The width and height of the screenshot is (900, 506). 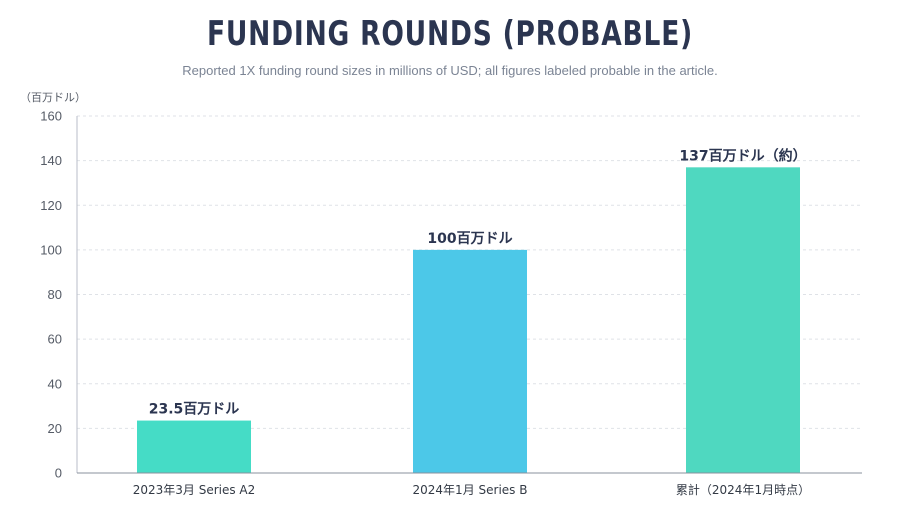 What do you see at coordinates (58, 473) in the screenshot?
I see `y-tick-label: 0` at bounding box center [58, 473].